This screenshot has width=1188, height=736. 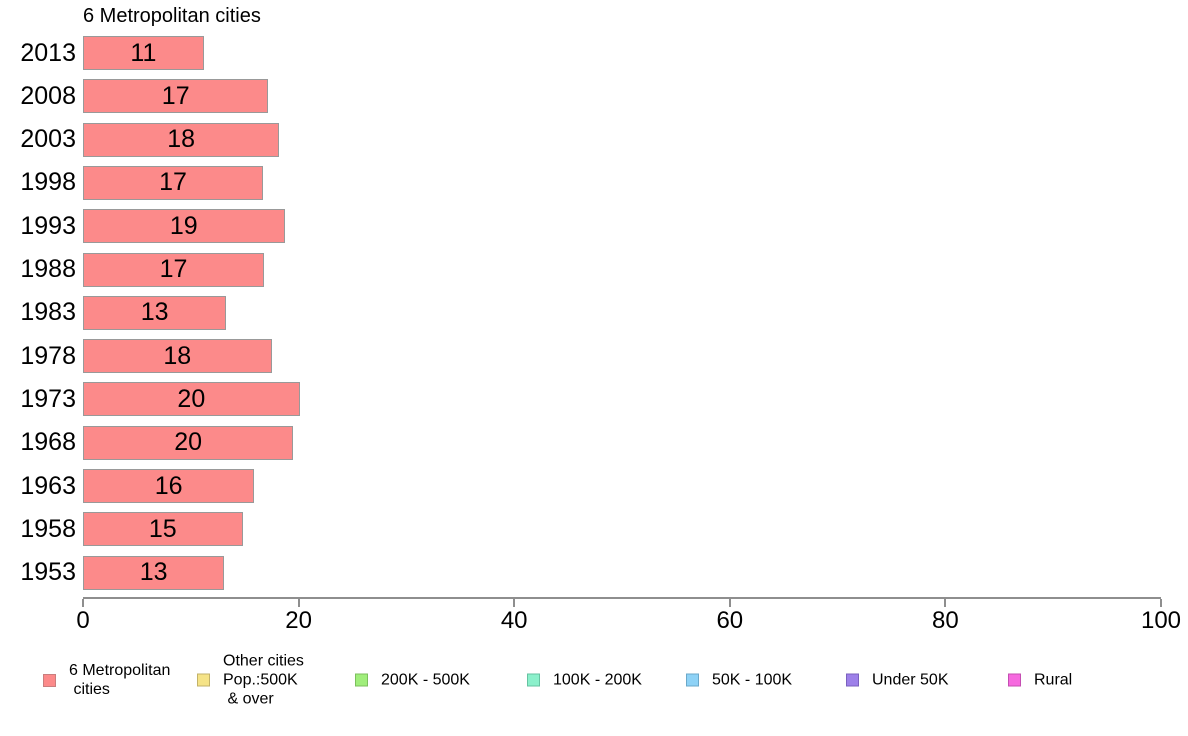 I want to click on legend-item-3: 100K - 200K, so click(x=584, y=680).